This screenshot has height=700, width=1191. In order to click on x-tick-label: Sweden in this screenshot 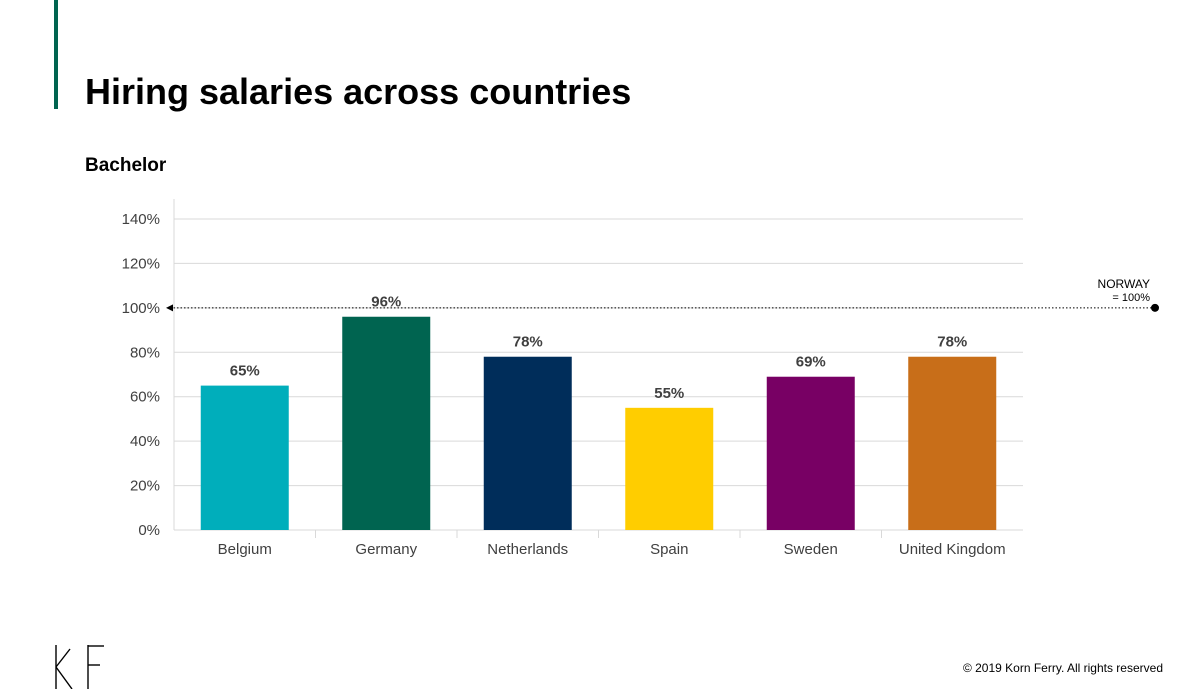, I will do `click(811, 549)`.